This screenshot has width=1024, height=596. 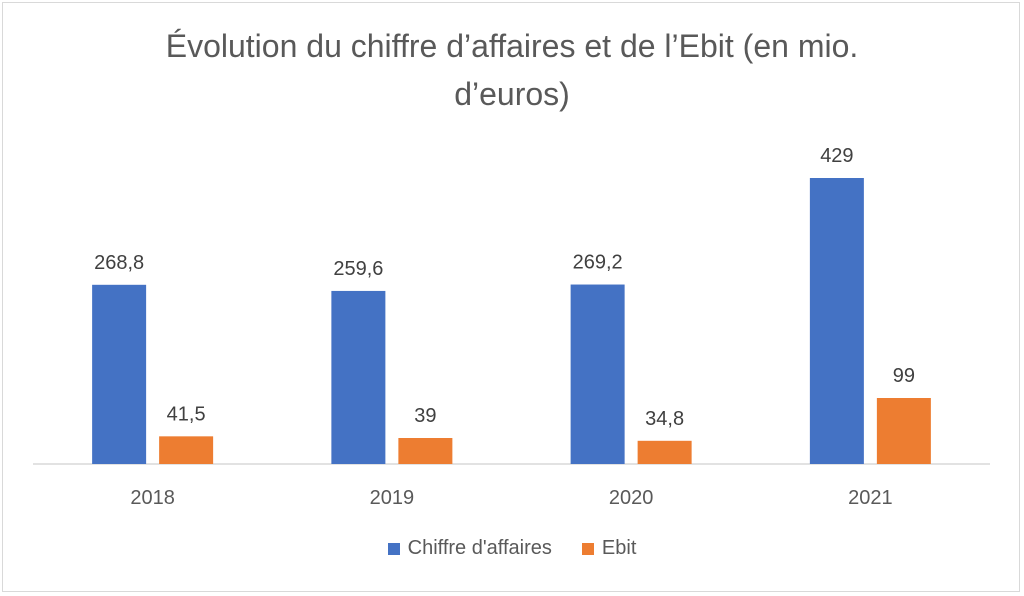 I want to click on legend-item-chiffre-affaires: Chiffre d'affaires, so click(x=469, y=548).